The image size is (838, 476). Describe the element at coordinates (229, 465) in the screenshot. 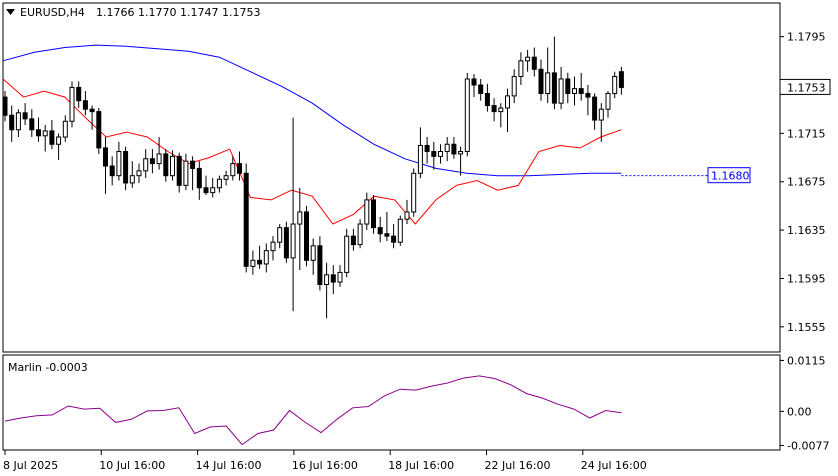

I see `time-tick-label: 14 Jul 16:00` at that location.